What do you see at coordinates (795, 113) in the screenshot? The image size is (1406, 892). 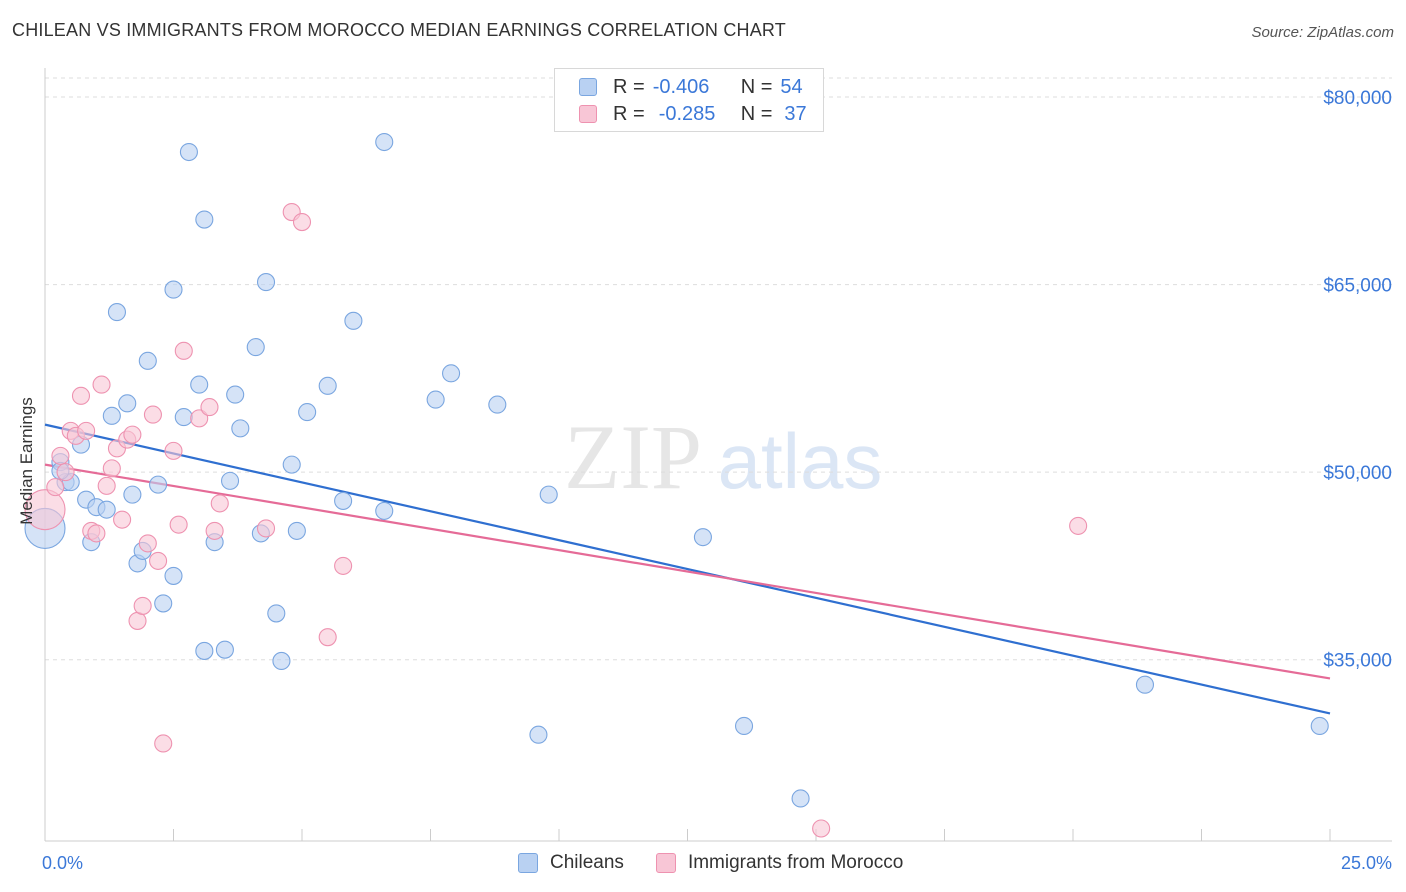 I see `n-value: 37` at bounding box center [795, 113].